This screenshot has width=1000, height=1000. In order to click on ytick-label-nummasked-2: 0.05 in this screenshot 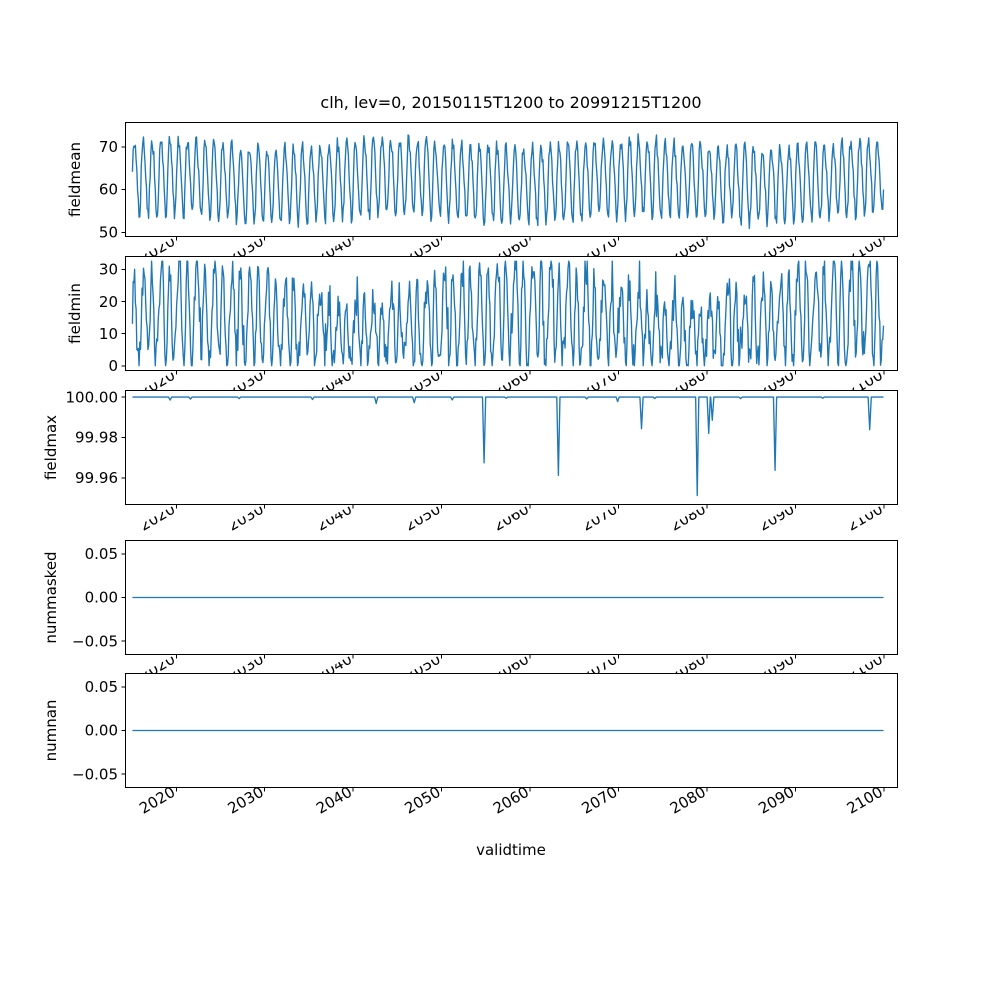, I will do `click(101, 554)`.